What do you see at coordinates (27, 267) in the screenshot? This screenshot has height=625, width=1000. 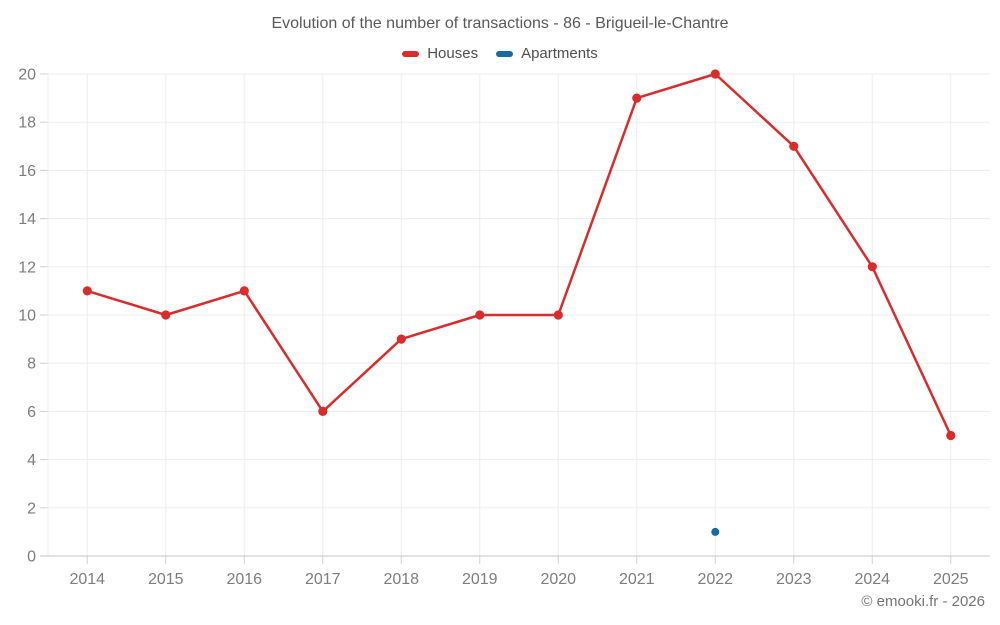 I see `y-axis-label: 12` at bounding box center [27, 267].